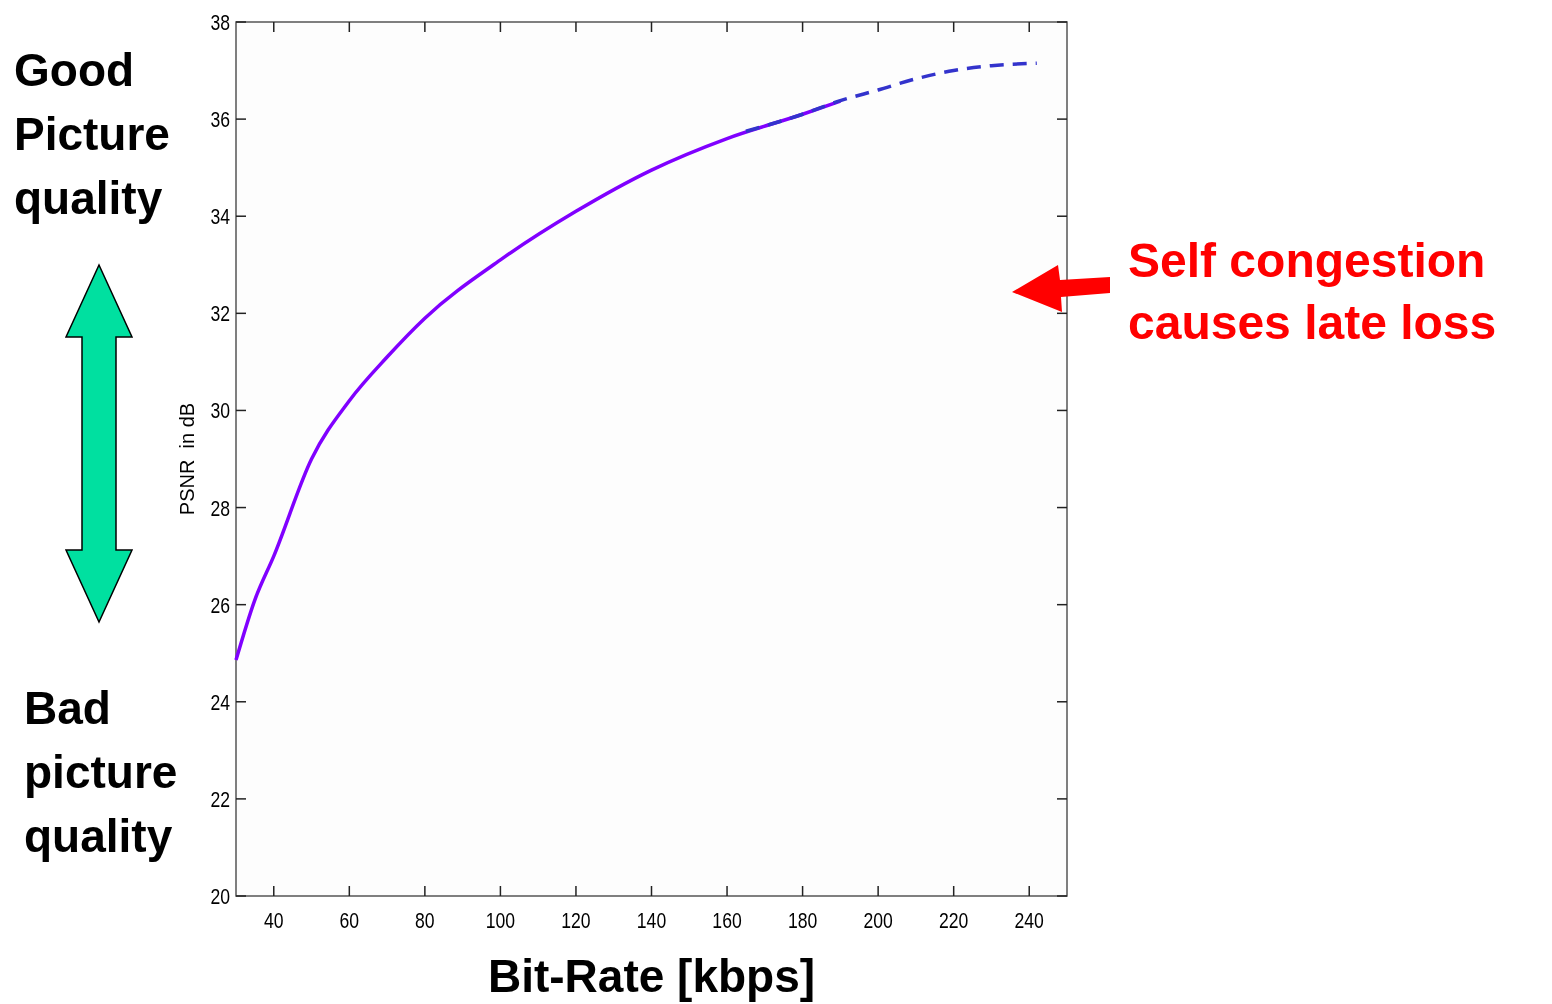  What do you see at coordinates (92, 134) in the screenshot?
I see `text: Good Picture quality` at bounding box center [92, 134].